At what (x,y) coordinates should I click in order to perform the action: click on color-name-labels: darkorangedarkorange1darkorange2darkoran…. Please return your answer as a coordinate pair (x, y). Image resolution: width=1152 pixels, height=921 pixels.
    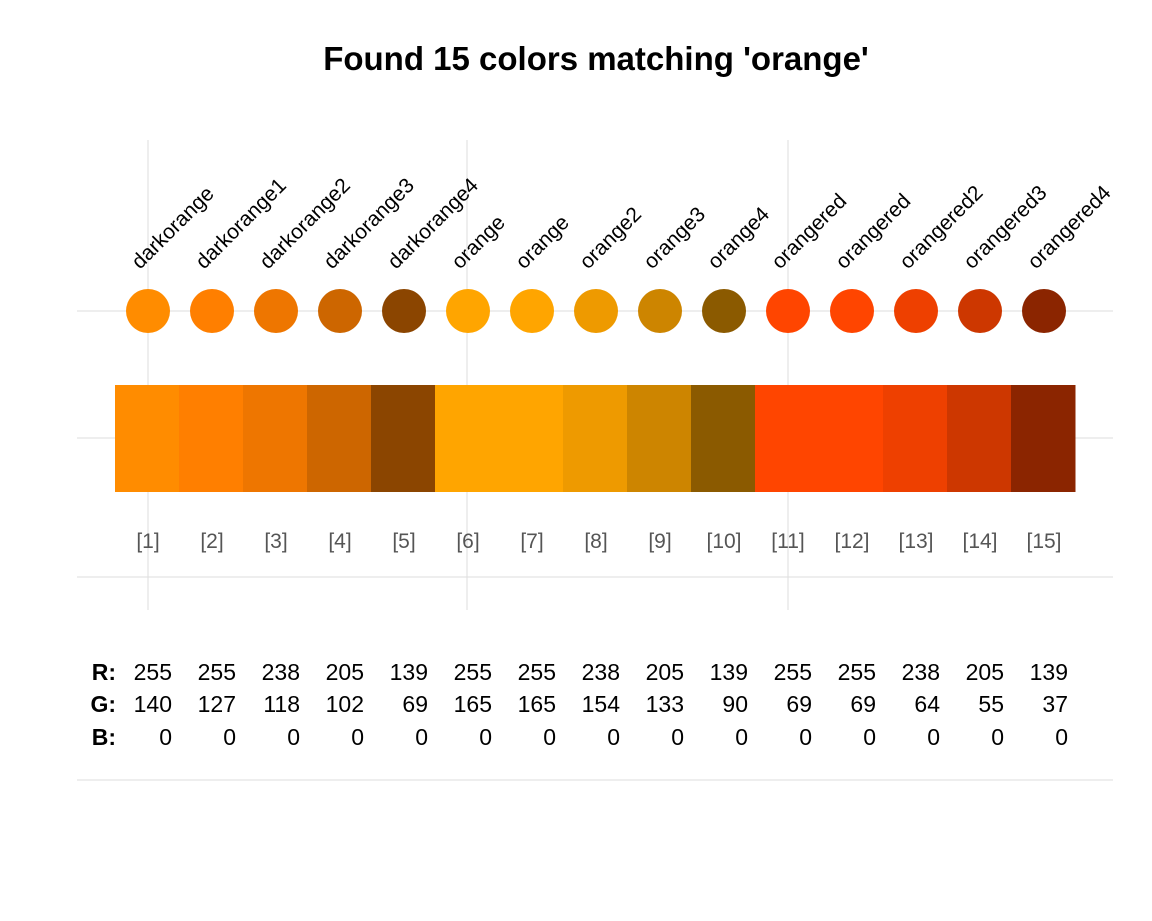
    Looking at the image, I should click on (621, 224).